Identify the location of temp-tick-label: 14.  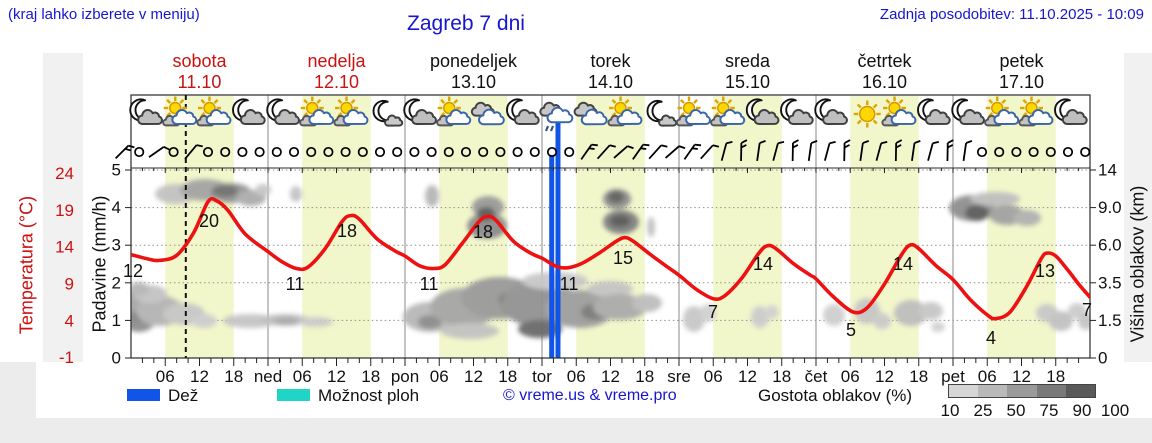
(64, 247).